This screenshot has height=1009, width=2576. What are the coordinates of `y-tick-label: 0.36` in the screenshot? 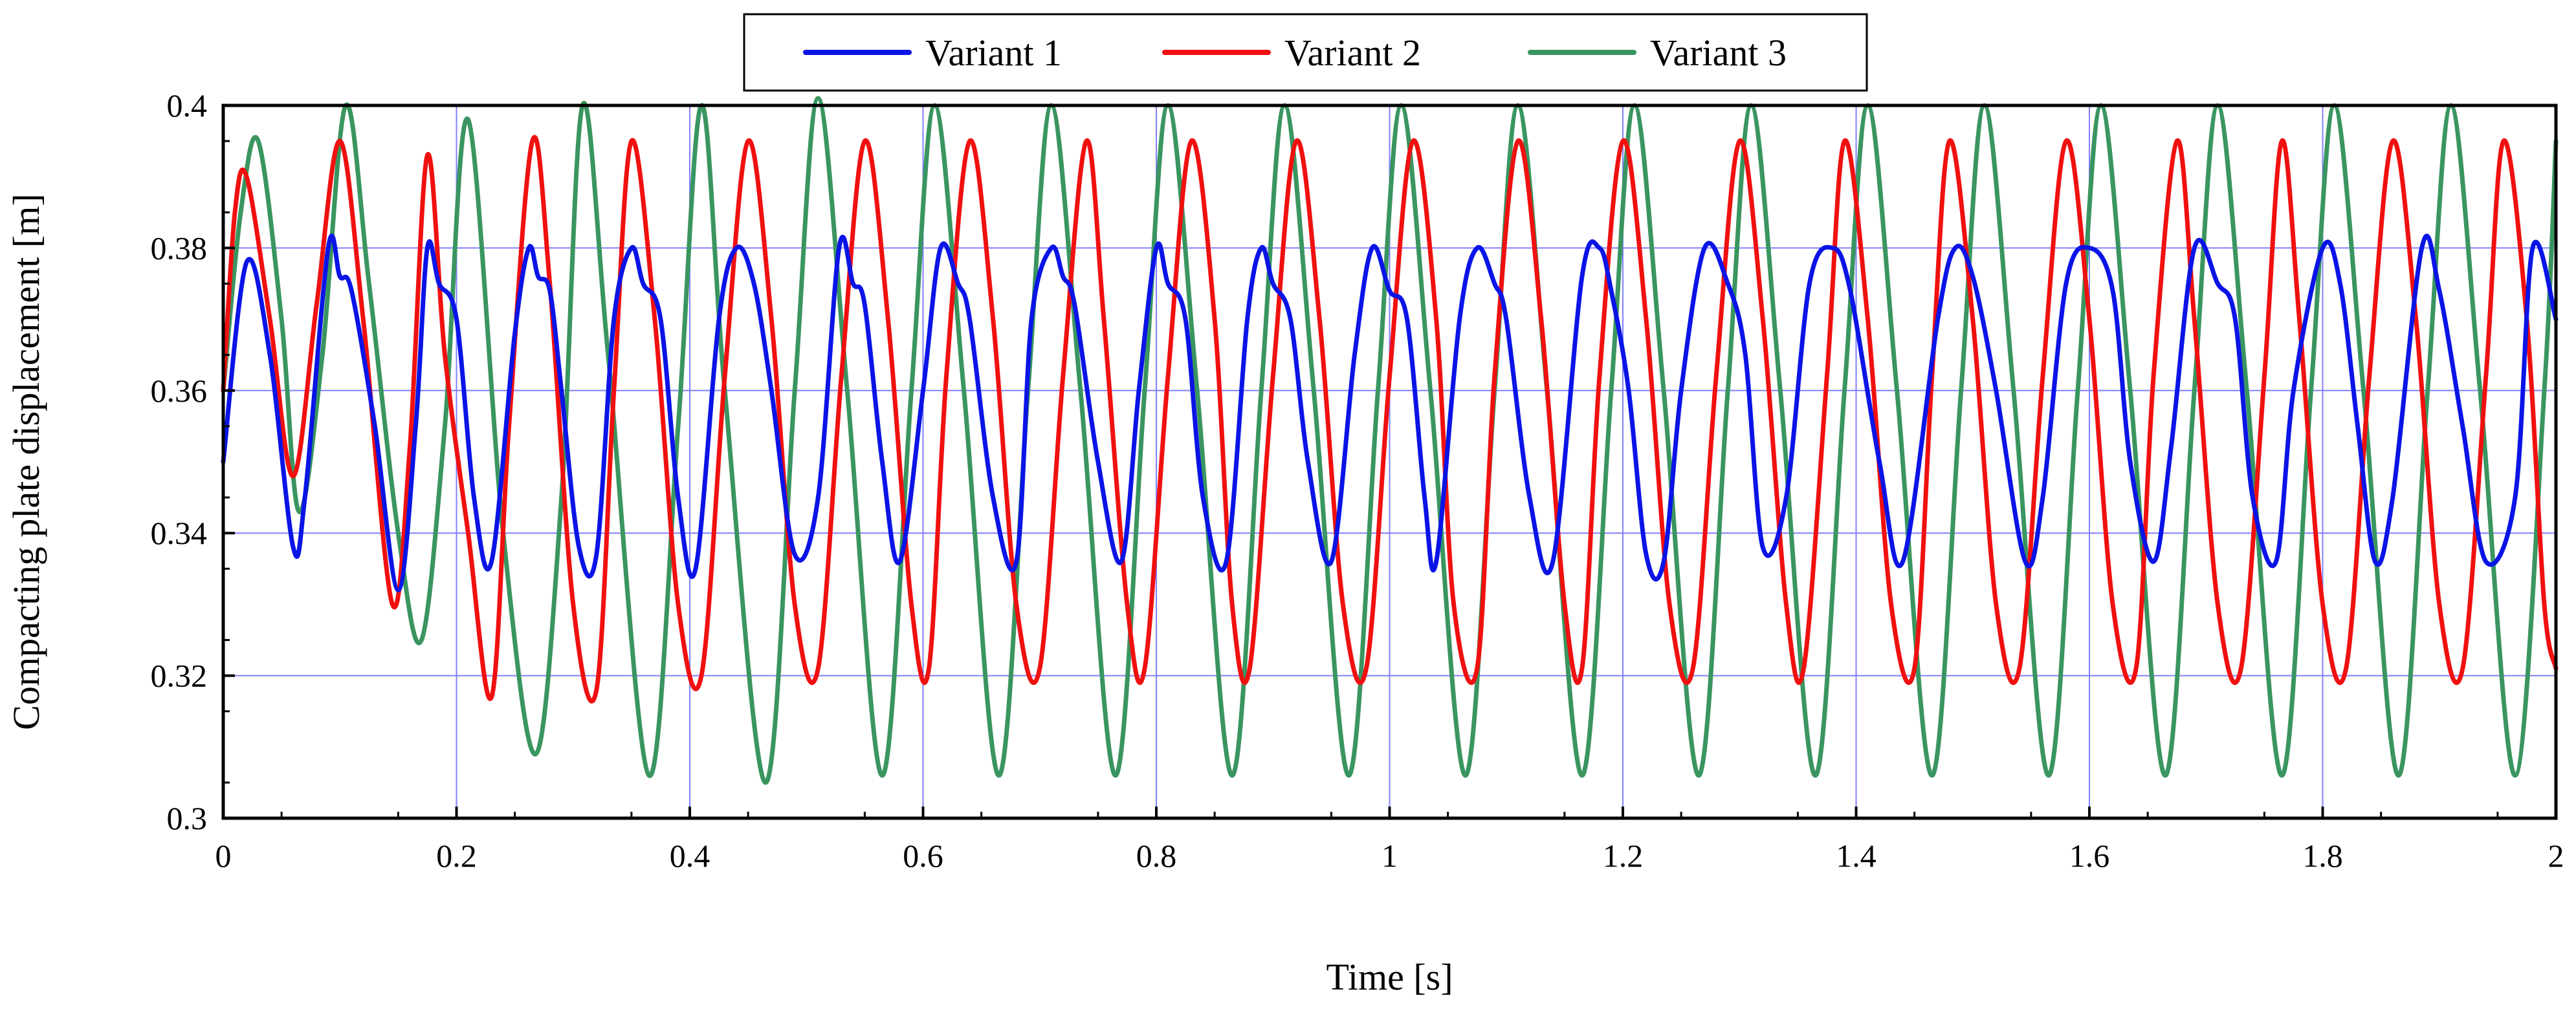 It's located at (180, 391).